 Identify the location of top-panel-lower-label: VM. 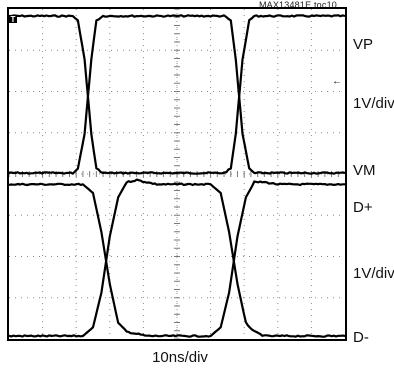
(364, 170).